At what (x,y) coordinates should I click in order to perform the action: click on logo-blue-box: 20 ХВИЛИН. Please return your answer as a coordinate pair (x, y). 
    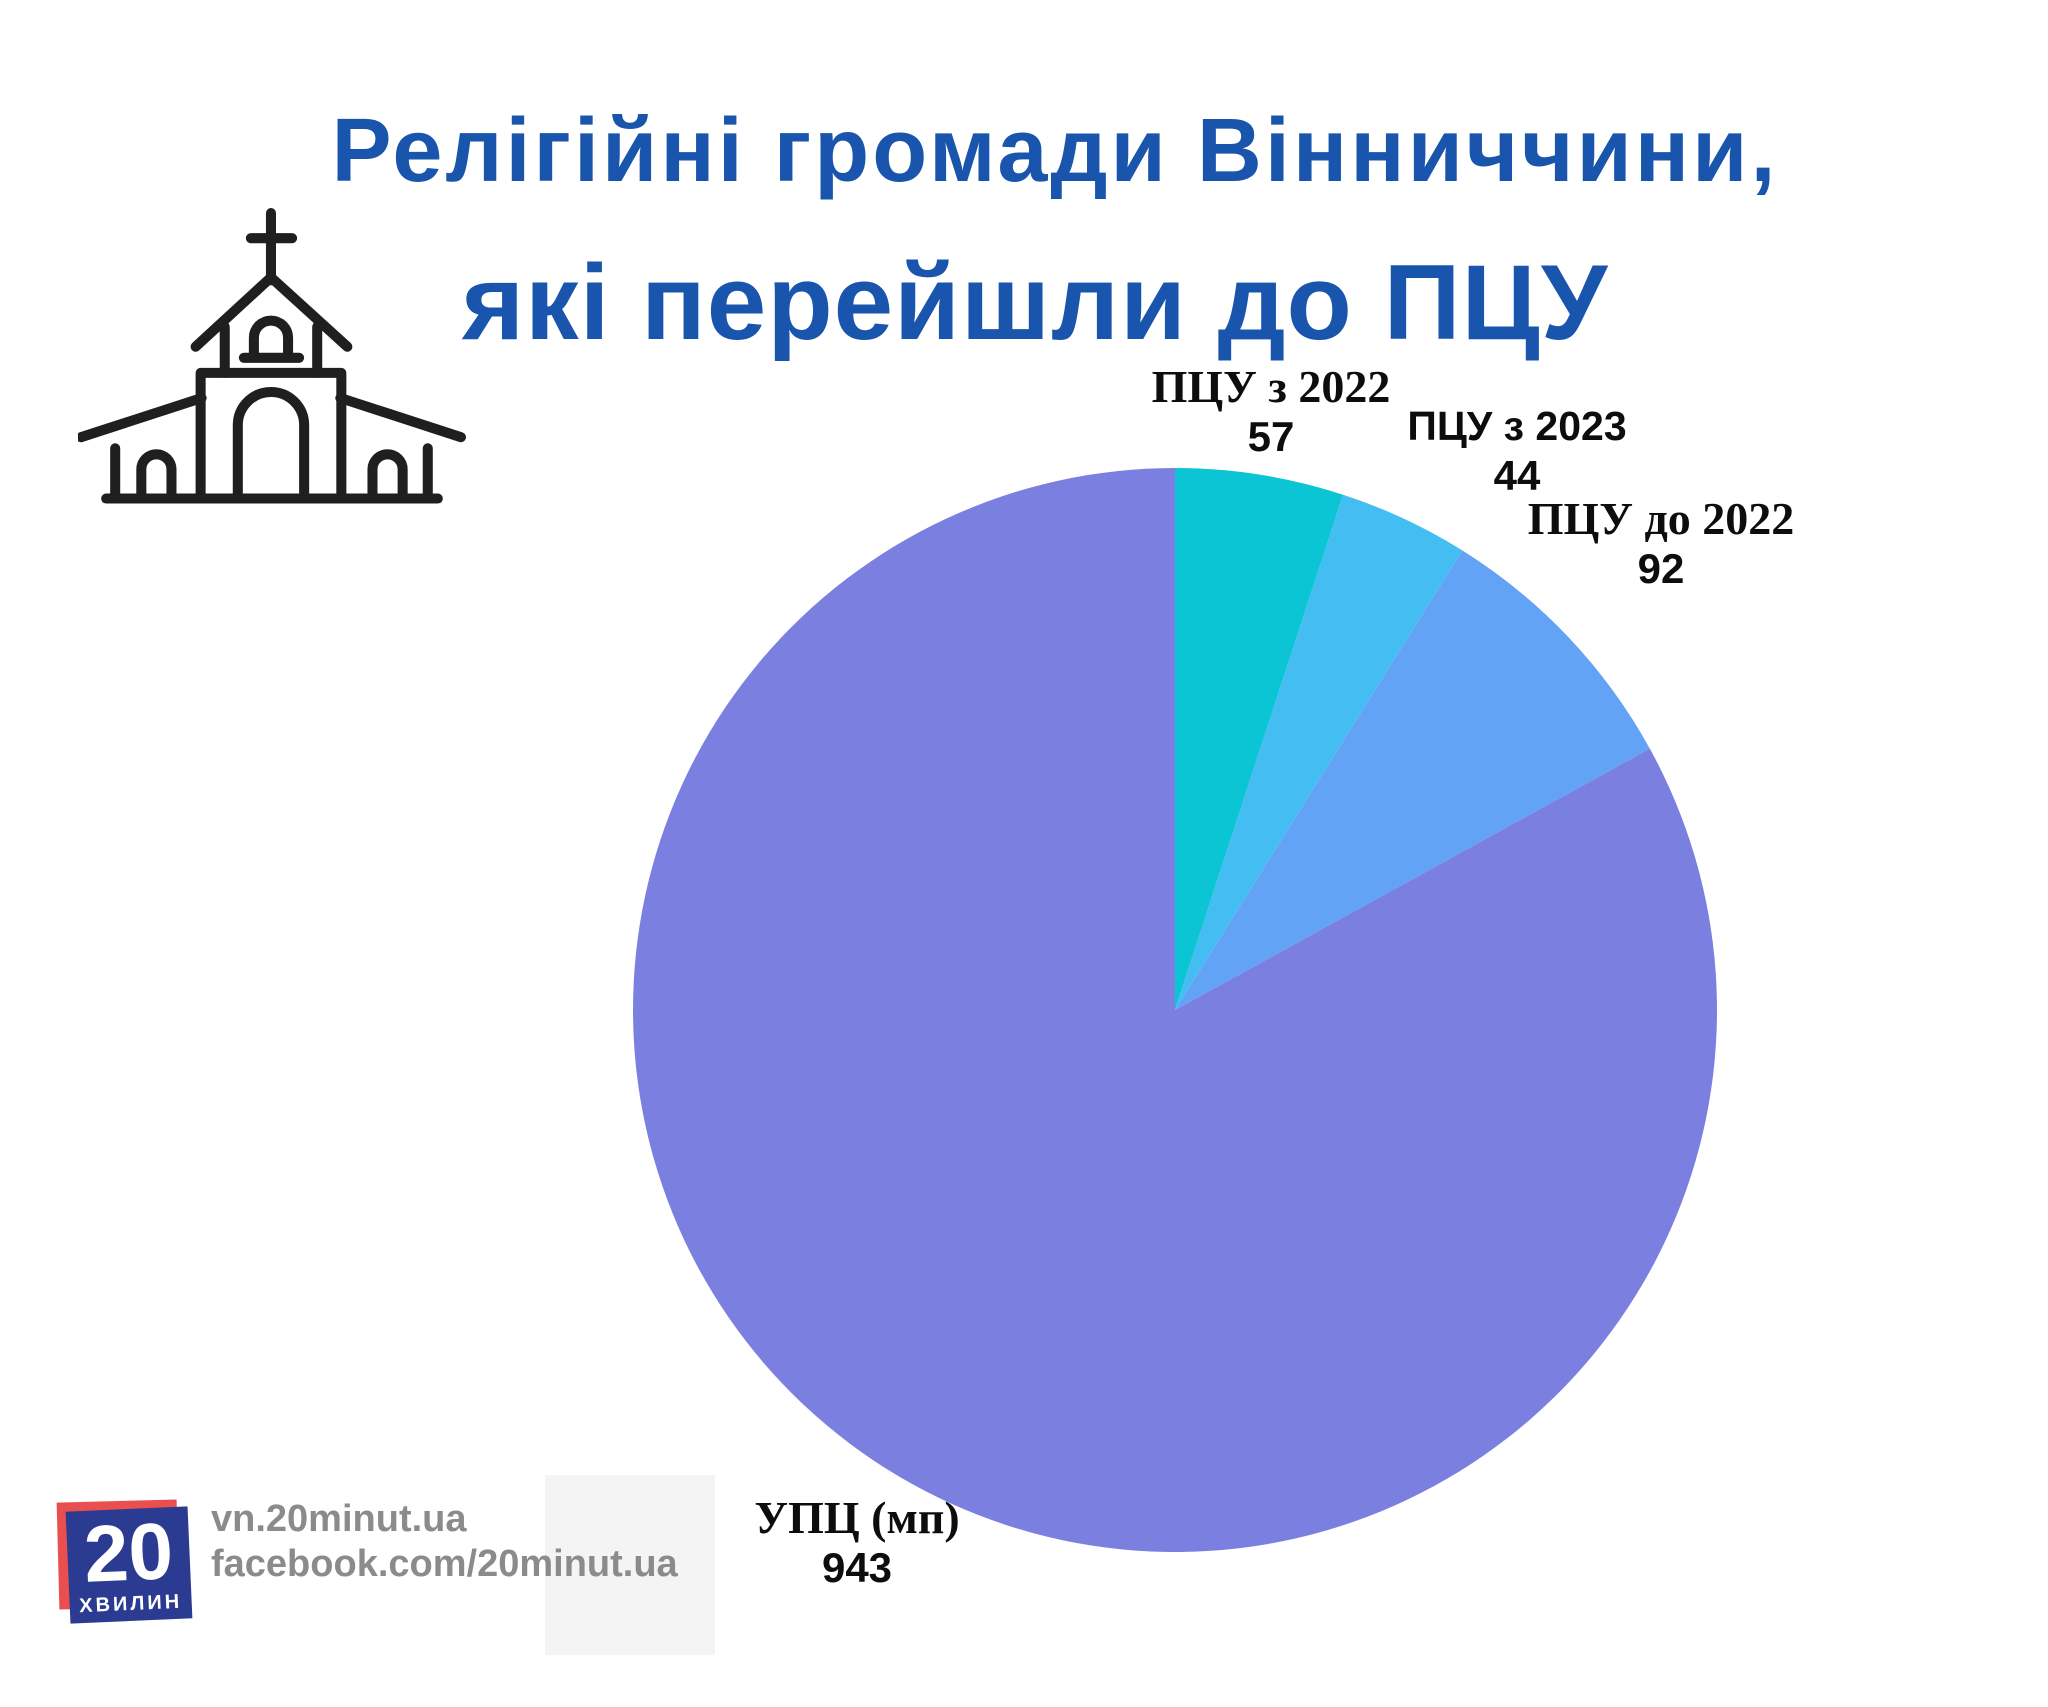
    Looking at the image, I should click on (129, 1565).